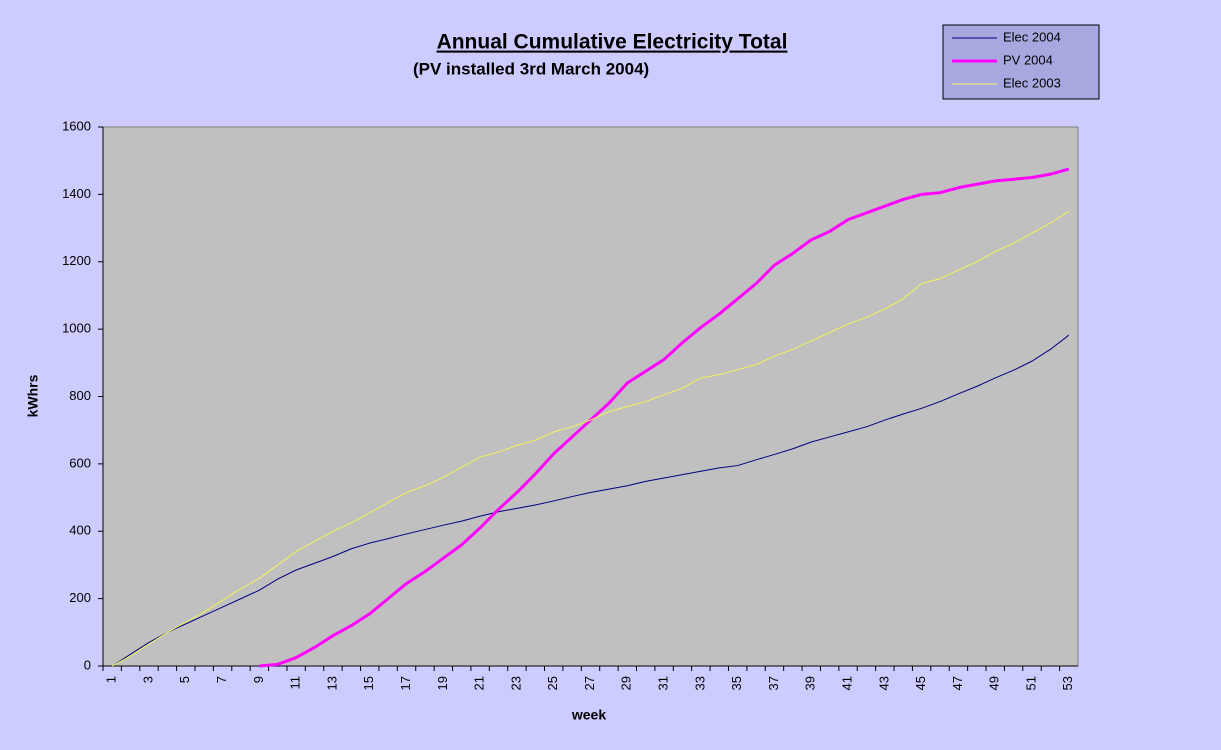 This screenshot has width=1221, height=750. Describe the element at coordinates (846, 683) in the screenshot. I see `x-tick-label: 41` at that location.